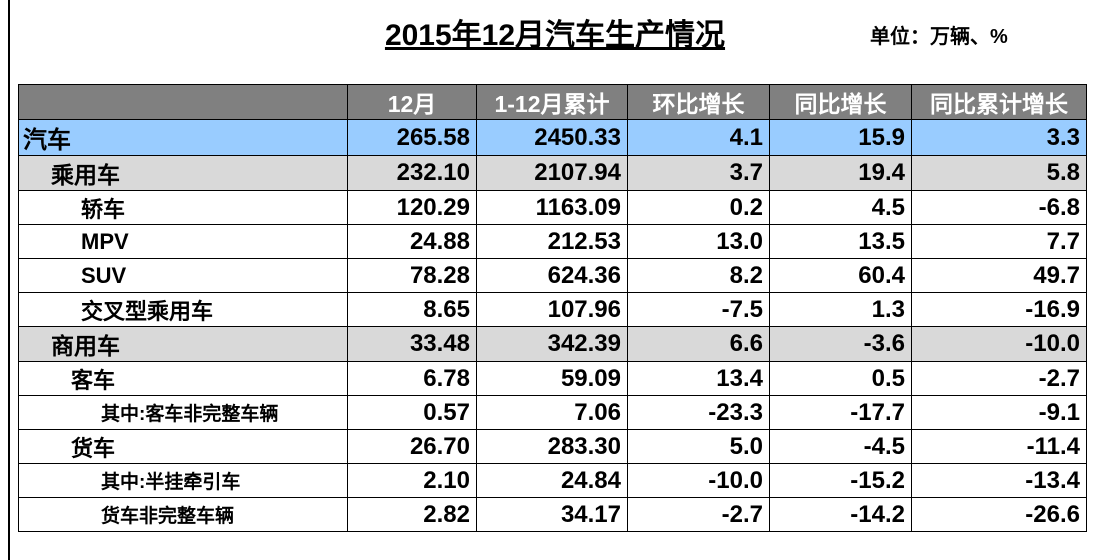 The image size is (1112, 560). I want to click on value-cell: 4.1, so click(698, 137).